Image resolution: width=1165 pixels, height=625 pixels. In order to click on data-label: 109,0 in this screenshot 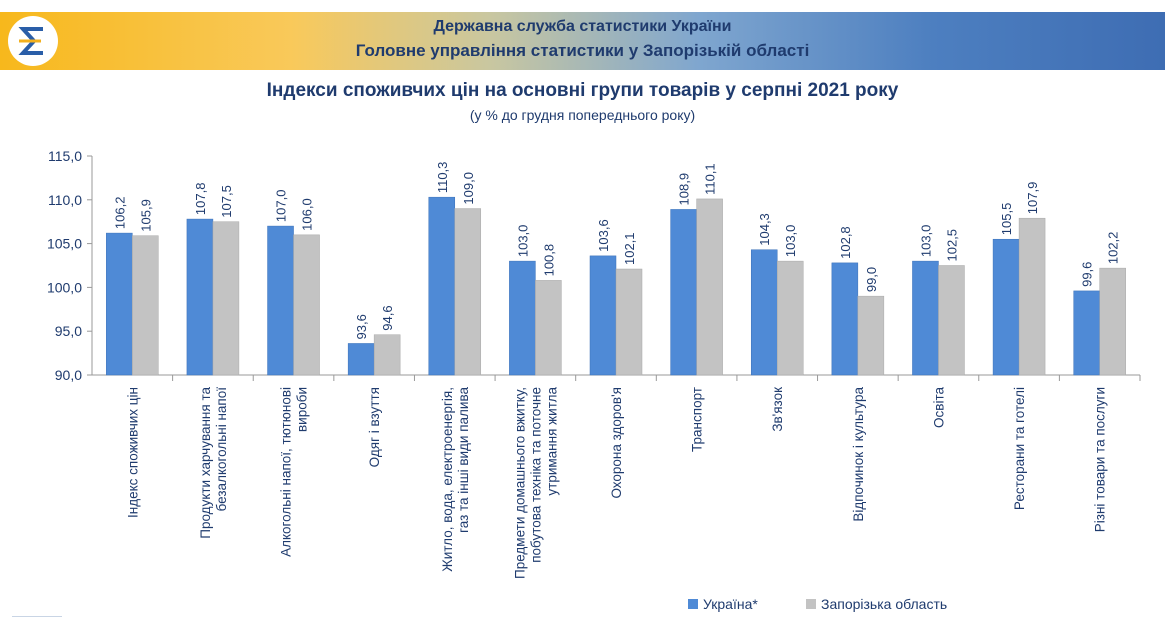, I will do `click(468, 188)`.